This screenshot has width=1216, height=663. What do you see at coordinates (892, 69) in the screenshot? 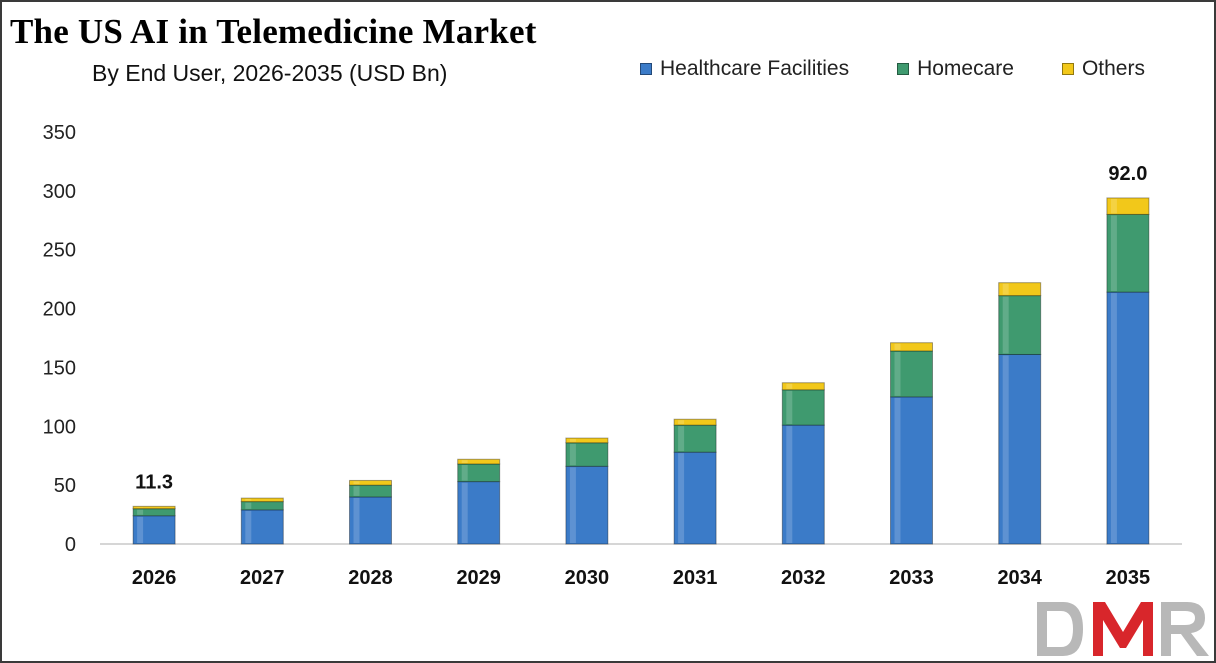
I see `chart-legend: Healthcare Facilities Homecare Others` at bounding box center [892, 69].